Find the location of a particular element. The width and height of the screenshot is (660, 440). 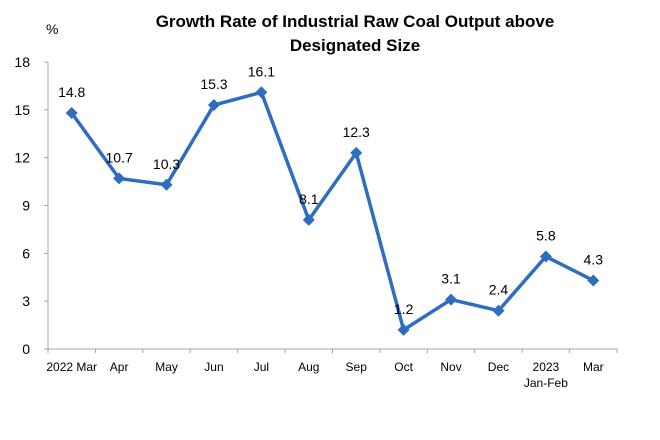

x-tick-label: 2023 Jan-Feb is located at coordinates (546, 375).